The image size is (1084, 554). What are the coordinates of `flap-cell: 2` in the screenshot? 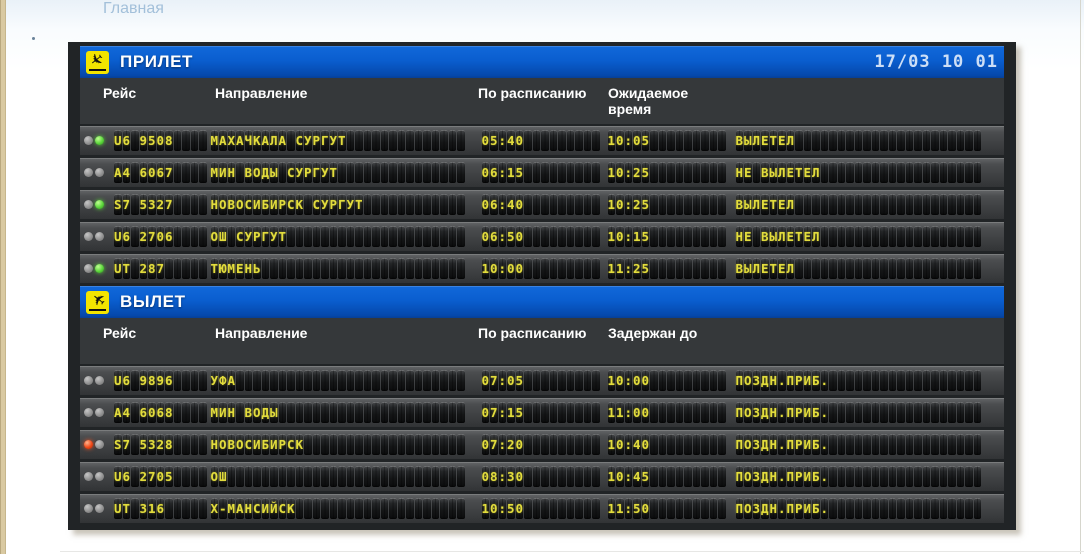 It's located at (160, 204).